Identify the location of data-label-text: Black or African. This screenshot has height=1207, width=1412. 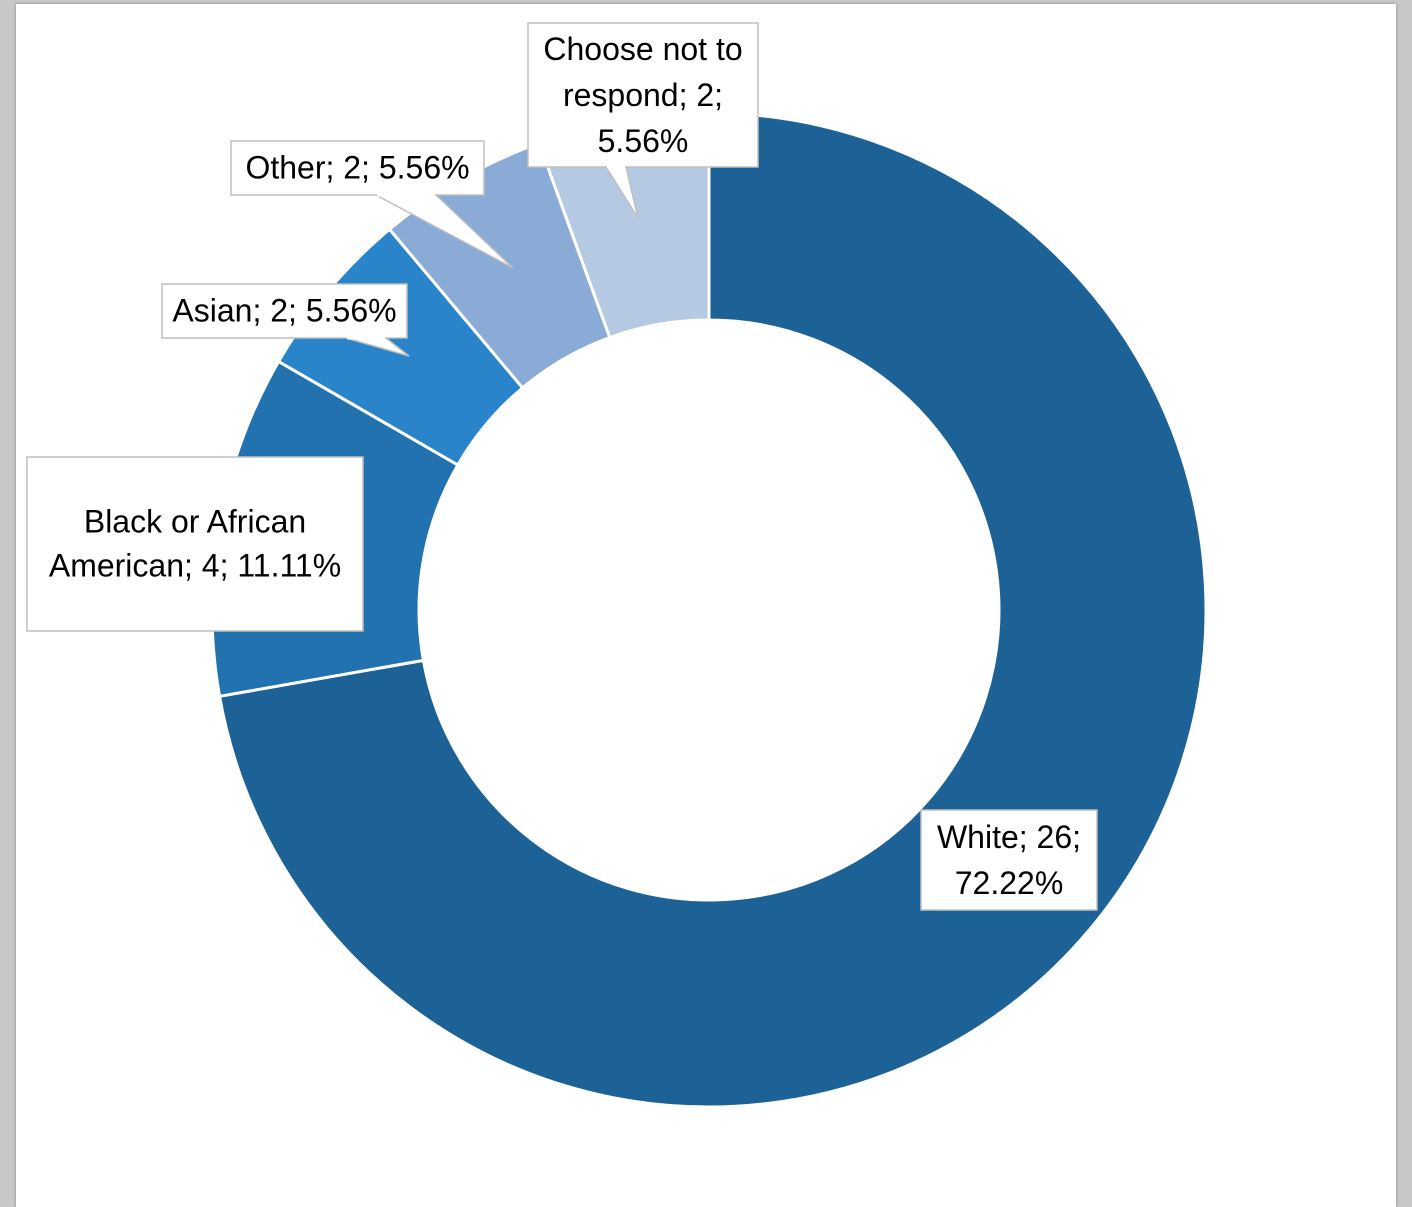
(195, 522).